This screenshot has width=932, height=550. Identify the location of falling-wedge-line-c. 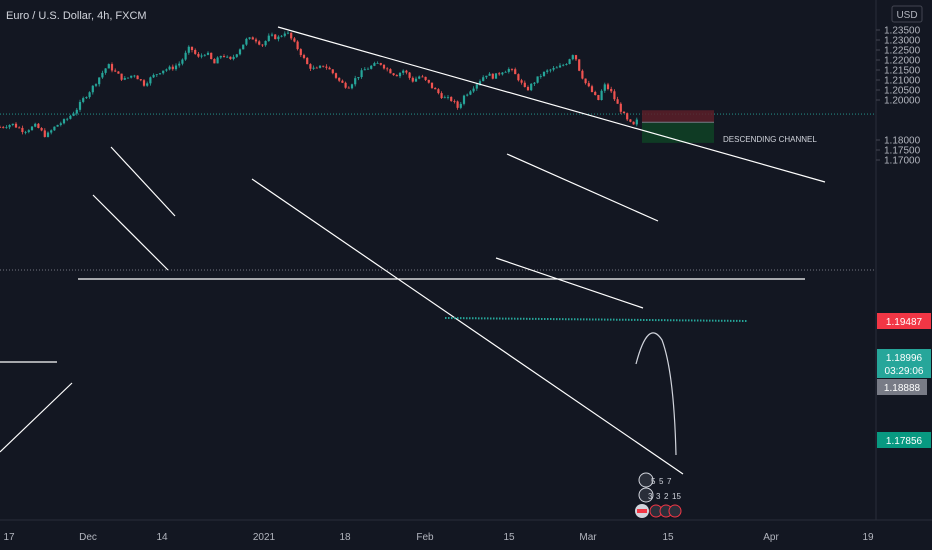
(582, 187).